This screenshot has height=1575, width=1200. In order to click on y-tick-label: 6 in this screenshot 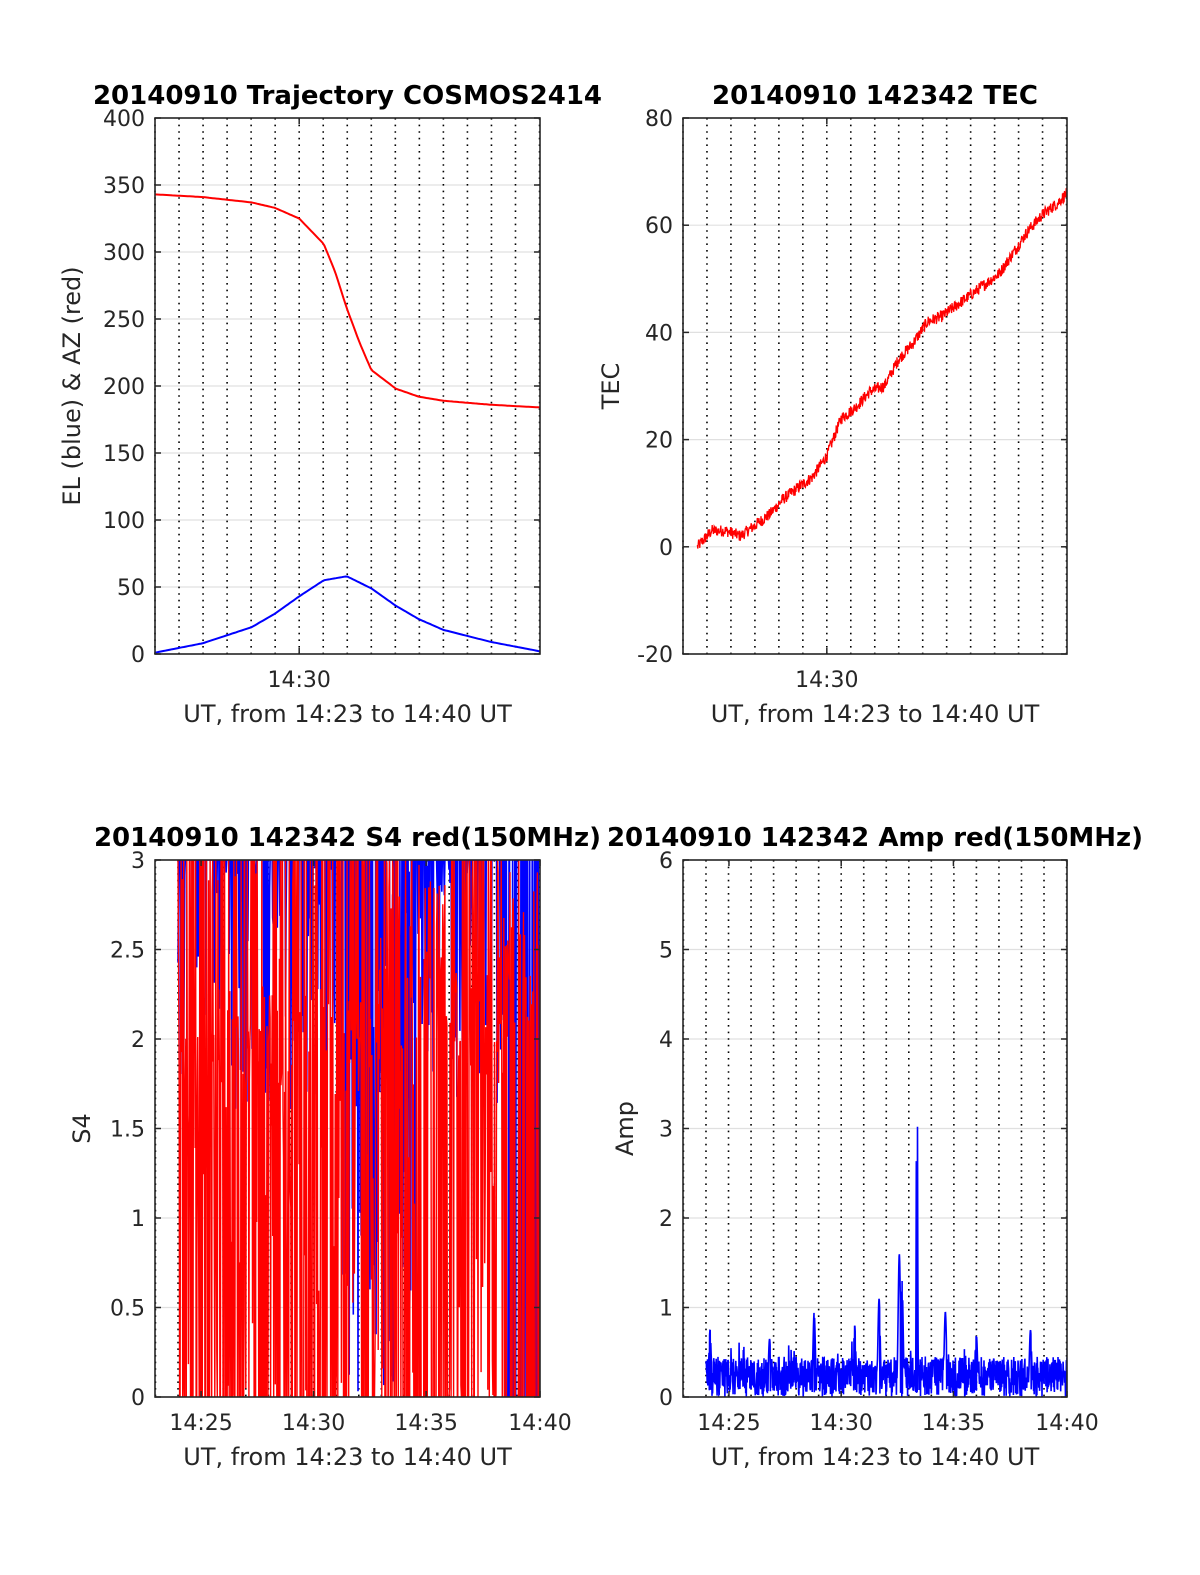, I will do `click(666, 861)`.